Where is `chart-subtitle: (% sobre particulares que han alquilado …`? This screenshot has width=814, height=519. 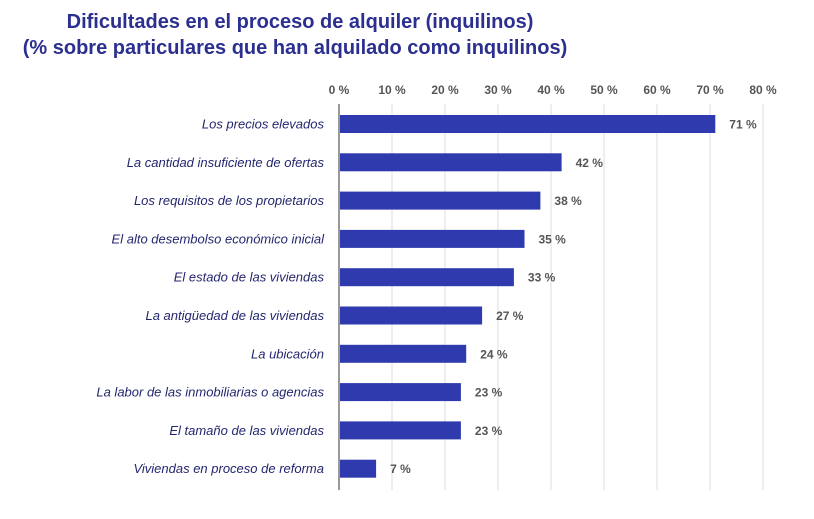 chart-subtitle: (% sobre particulares que han alquilado … is located at coordinates (295, 48).